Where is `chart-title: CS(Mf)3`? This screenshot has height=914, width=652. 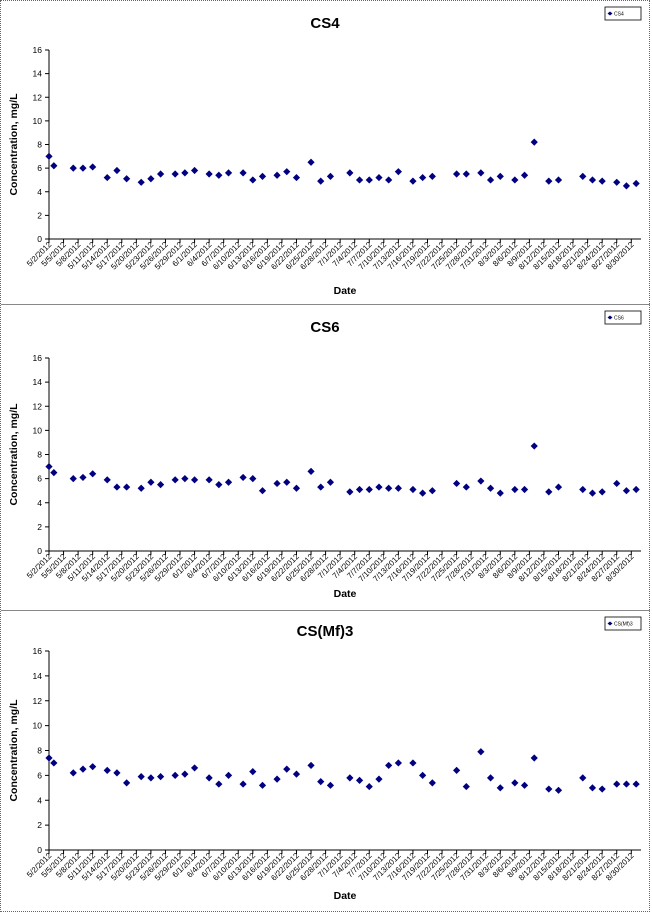 chart-title: CS(Mf)3 is located at coordinates (325, 631).